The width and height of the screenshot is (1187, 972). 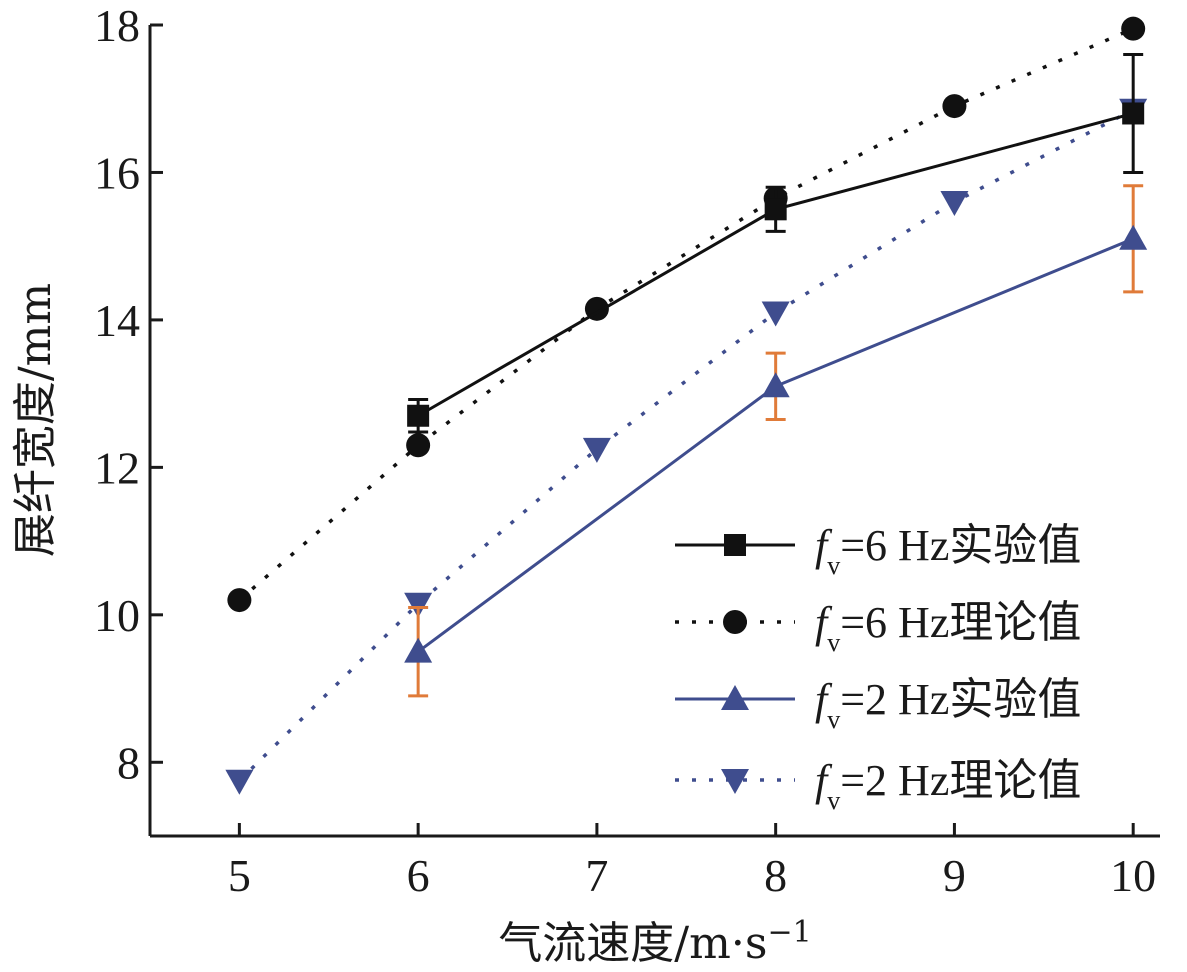 I want to click on y-tick-label: 18, so click(x=117, y=25).